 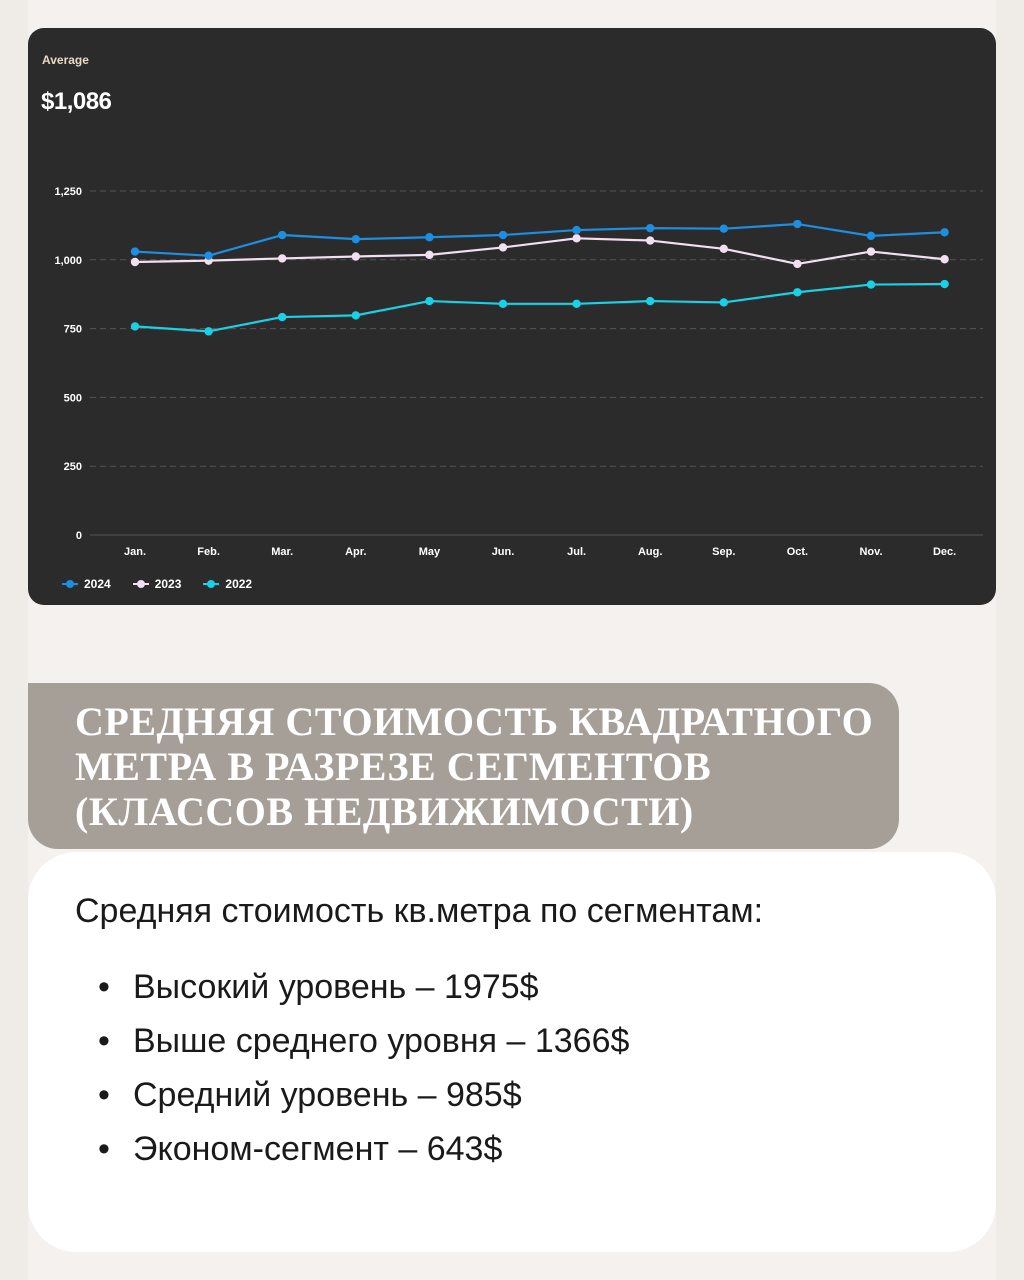 I want to click on x-tick-label: Apr., so click(x=355, y=552).